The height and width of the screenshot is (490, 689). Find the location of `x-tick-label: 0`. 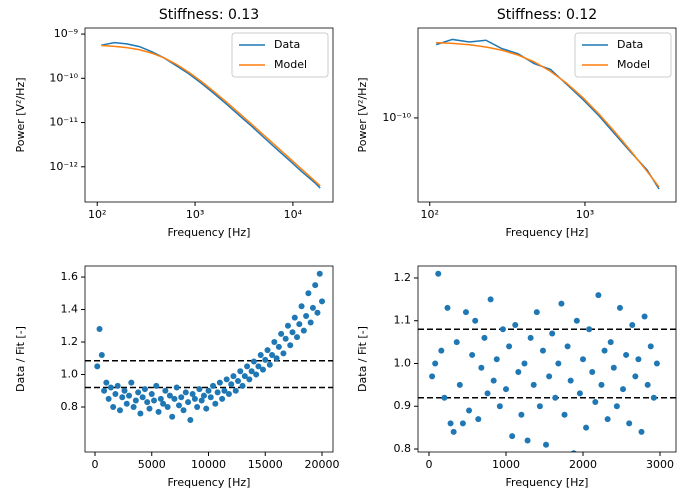

x-tick-label: 0 is located at coordinates (429, 464).